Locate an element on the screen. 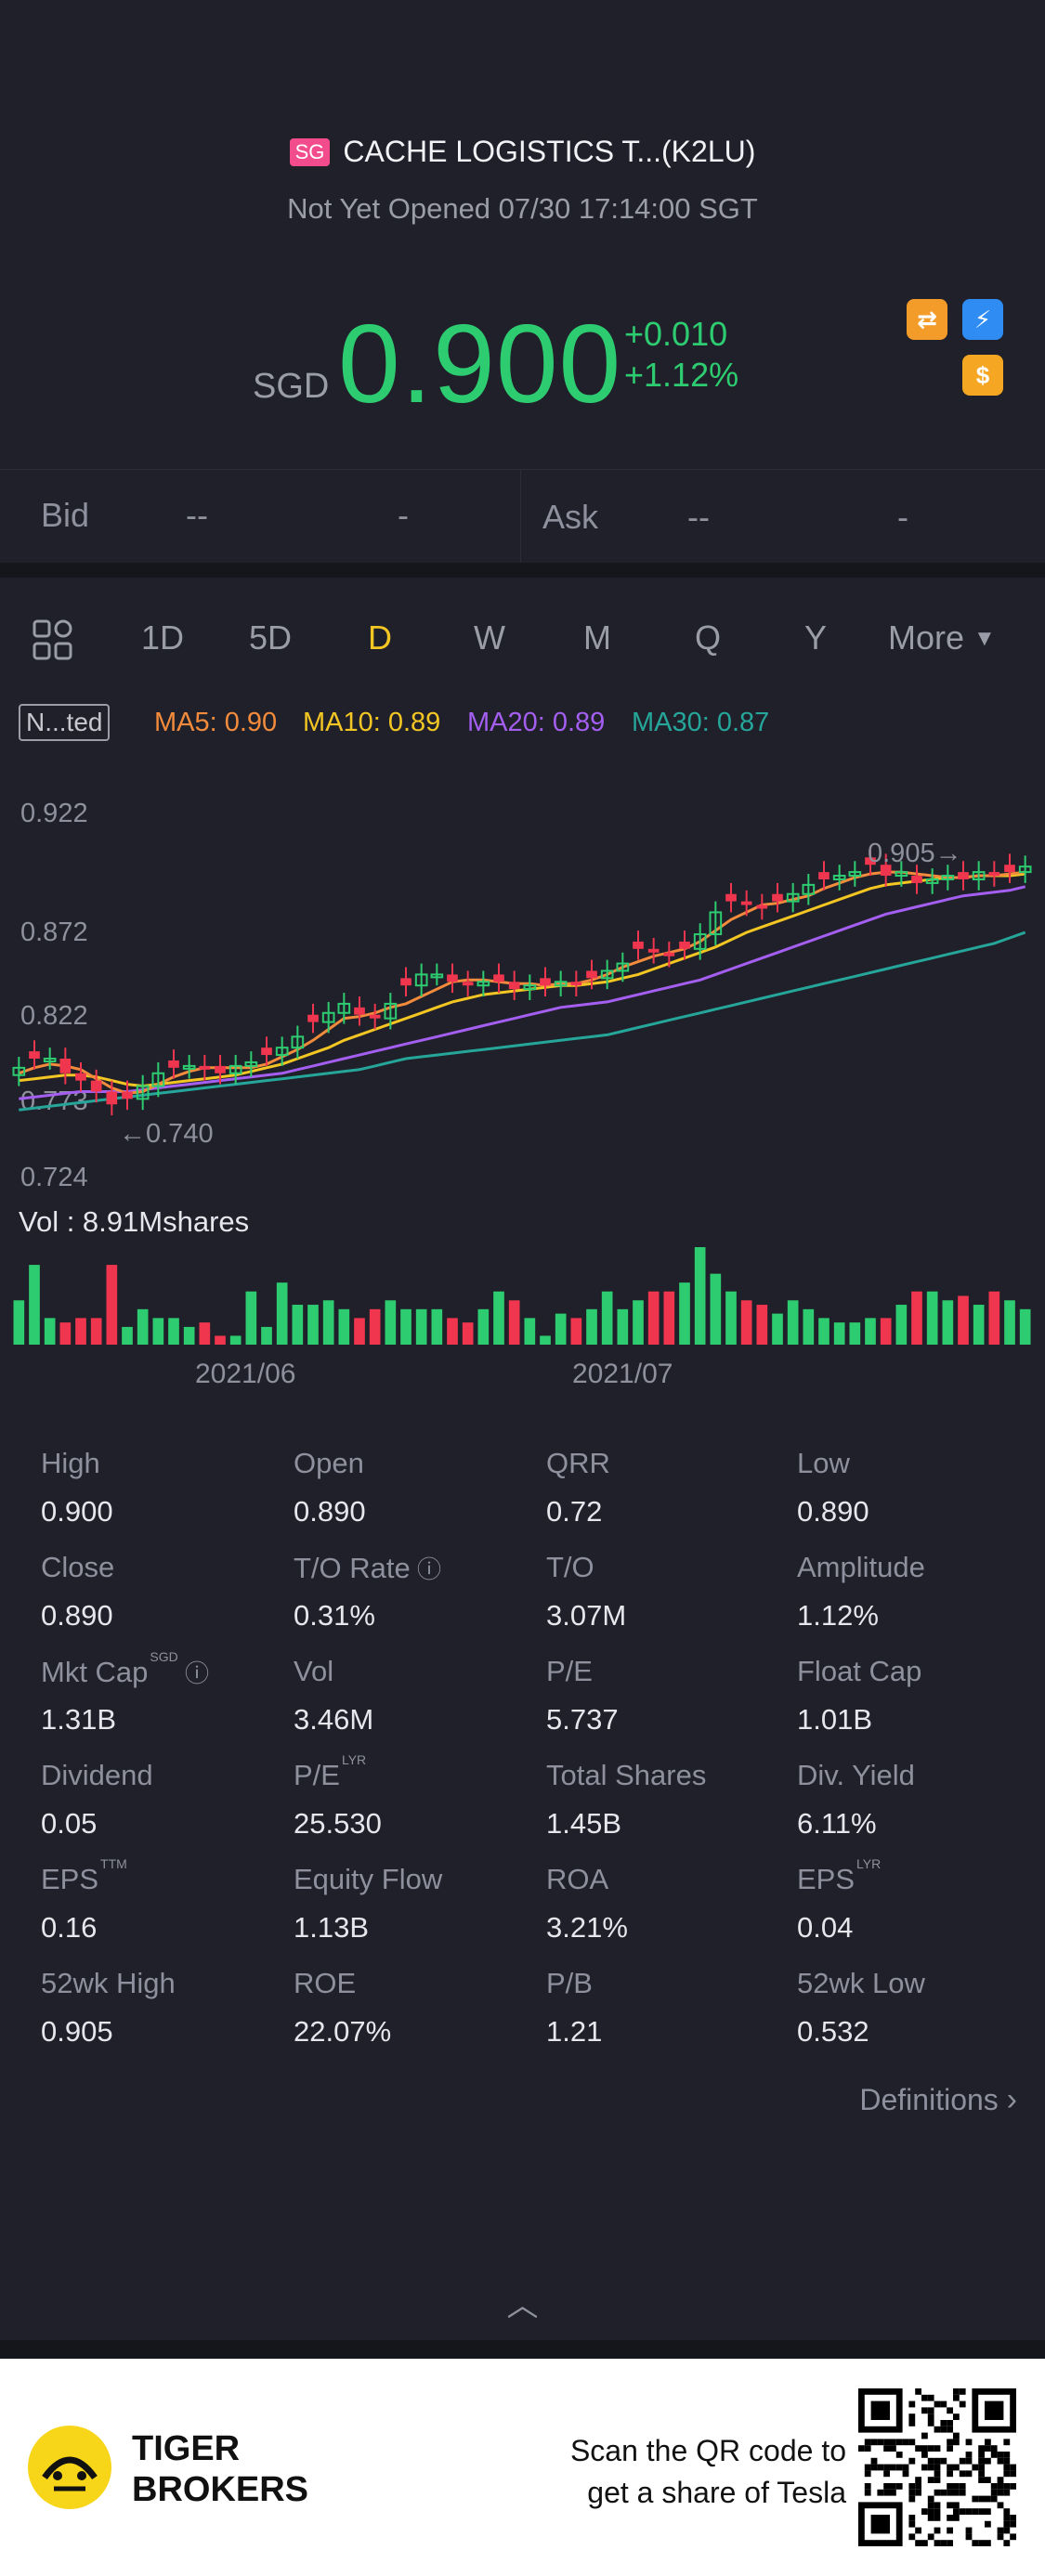  y-tick-label: 0.922 is located at coordinates (54, 814).